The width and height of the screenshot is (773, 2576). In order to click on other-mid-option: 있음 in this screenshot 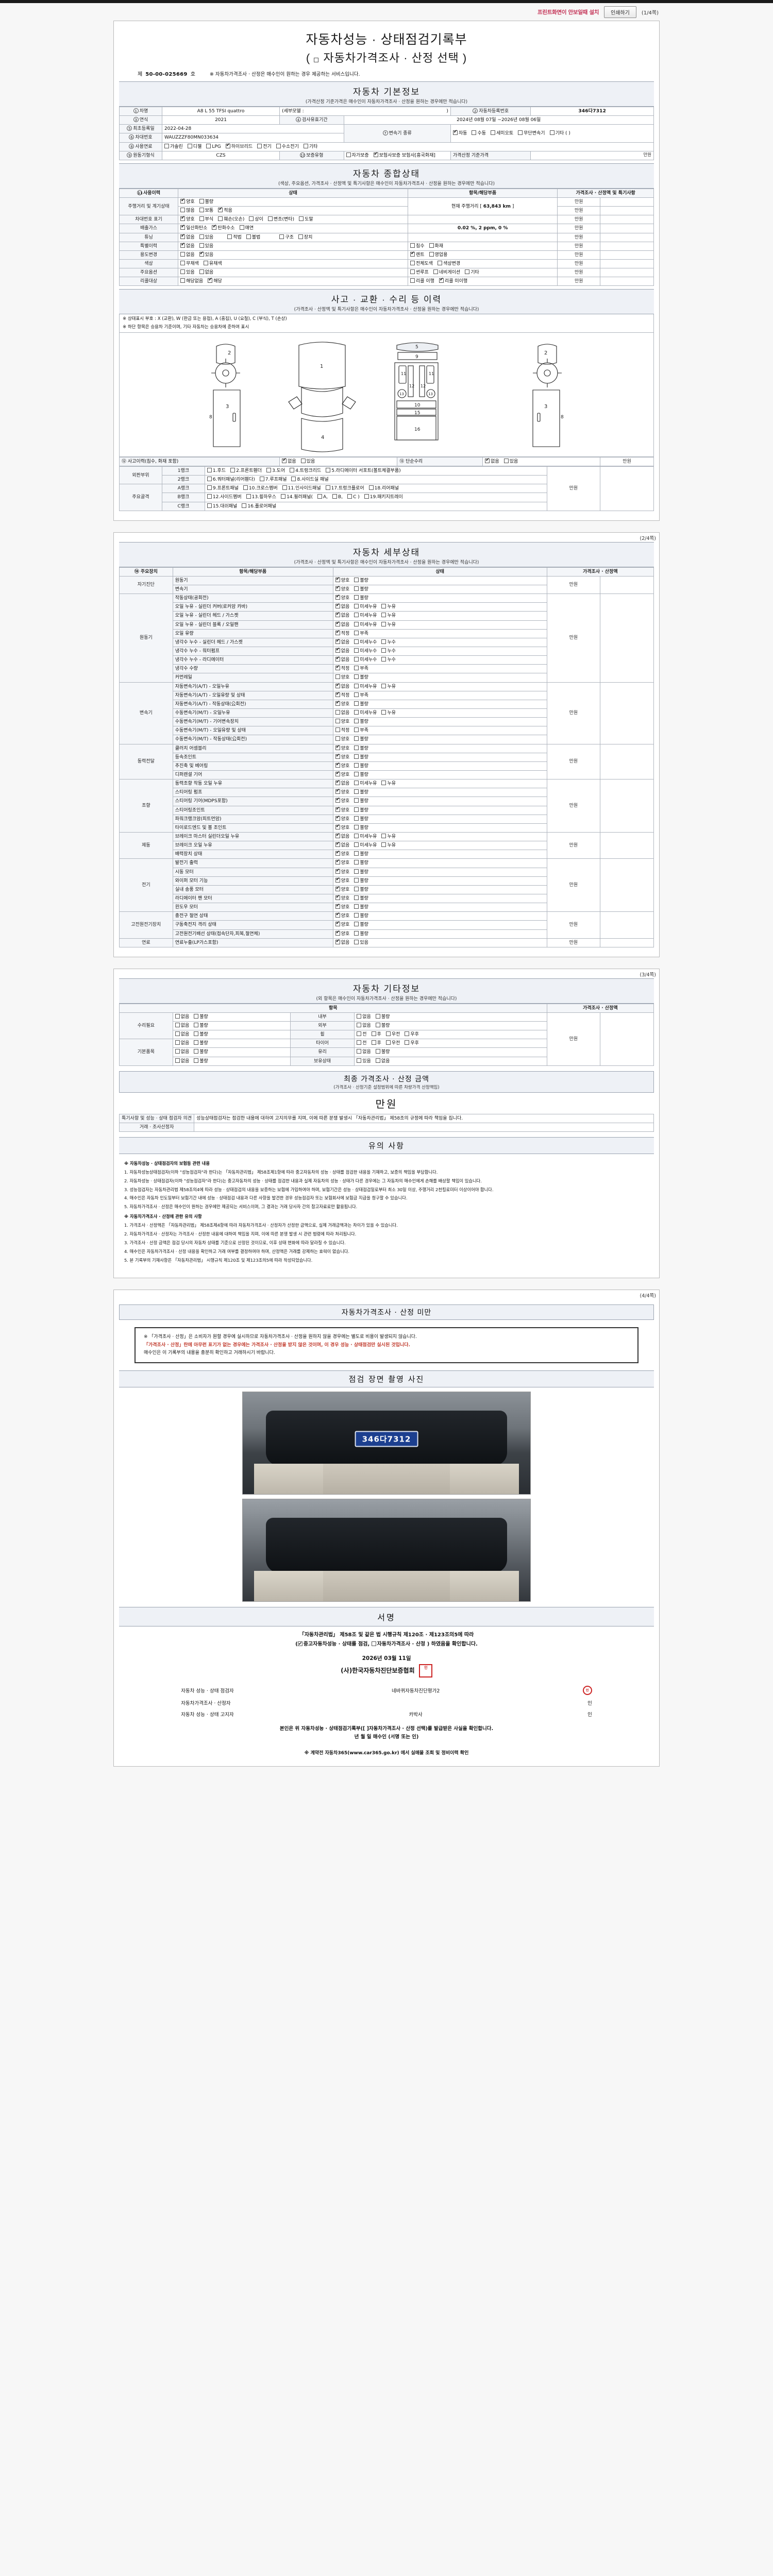, I will do `click(364, 1061)`.